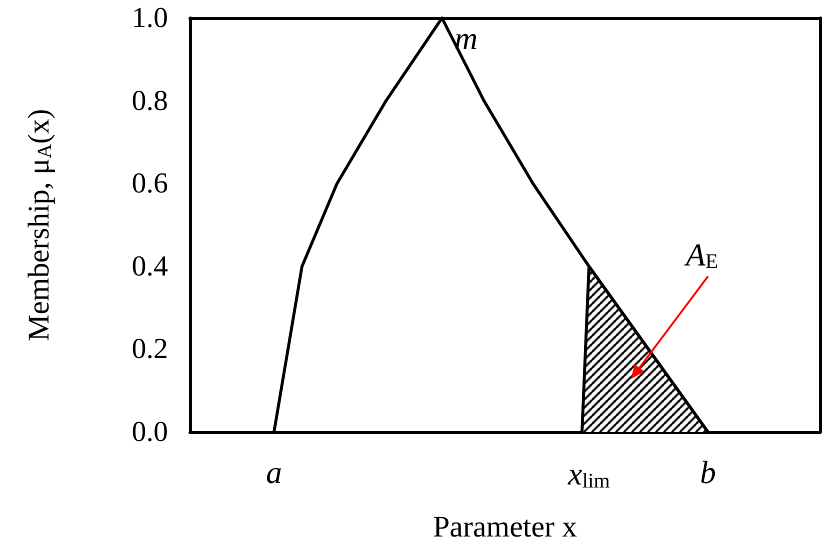 This screenshot has height=554, width=823. What do you see at coordinates (274, 472) in the screenshot?
I see `x-tick-label: a` at bounding box center [274, 472].